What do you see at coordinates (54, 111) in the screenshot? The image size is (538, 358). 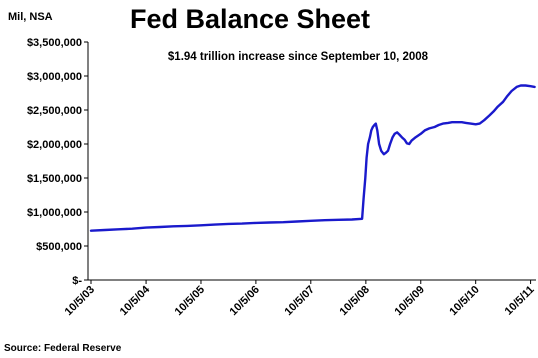 I see `y-tick-label: $2,500,000` at bounding box center [54, 111].